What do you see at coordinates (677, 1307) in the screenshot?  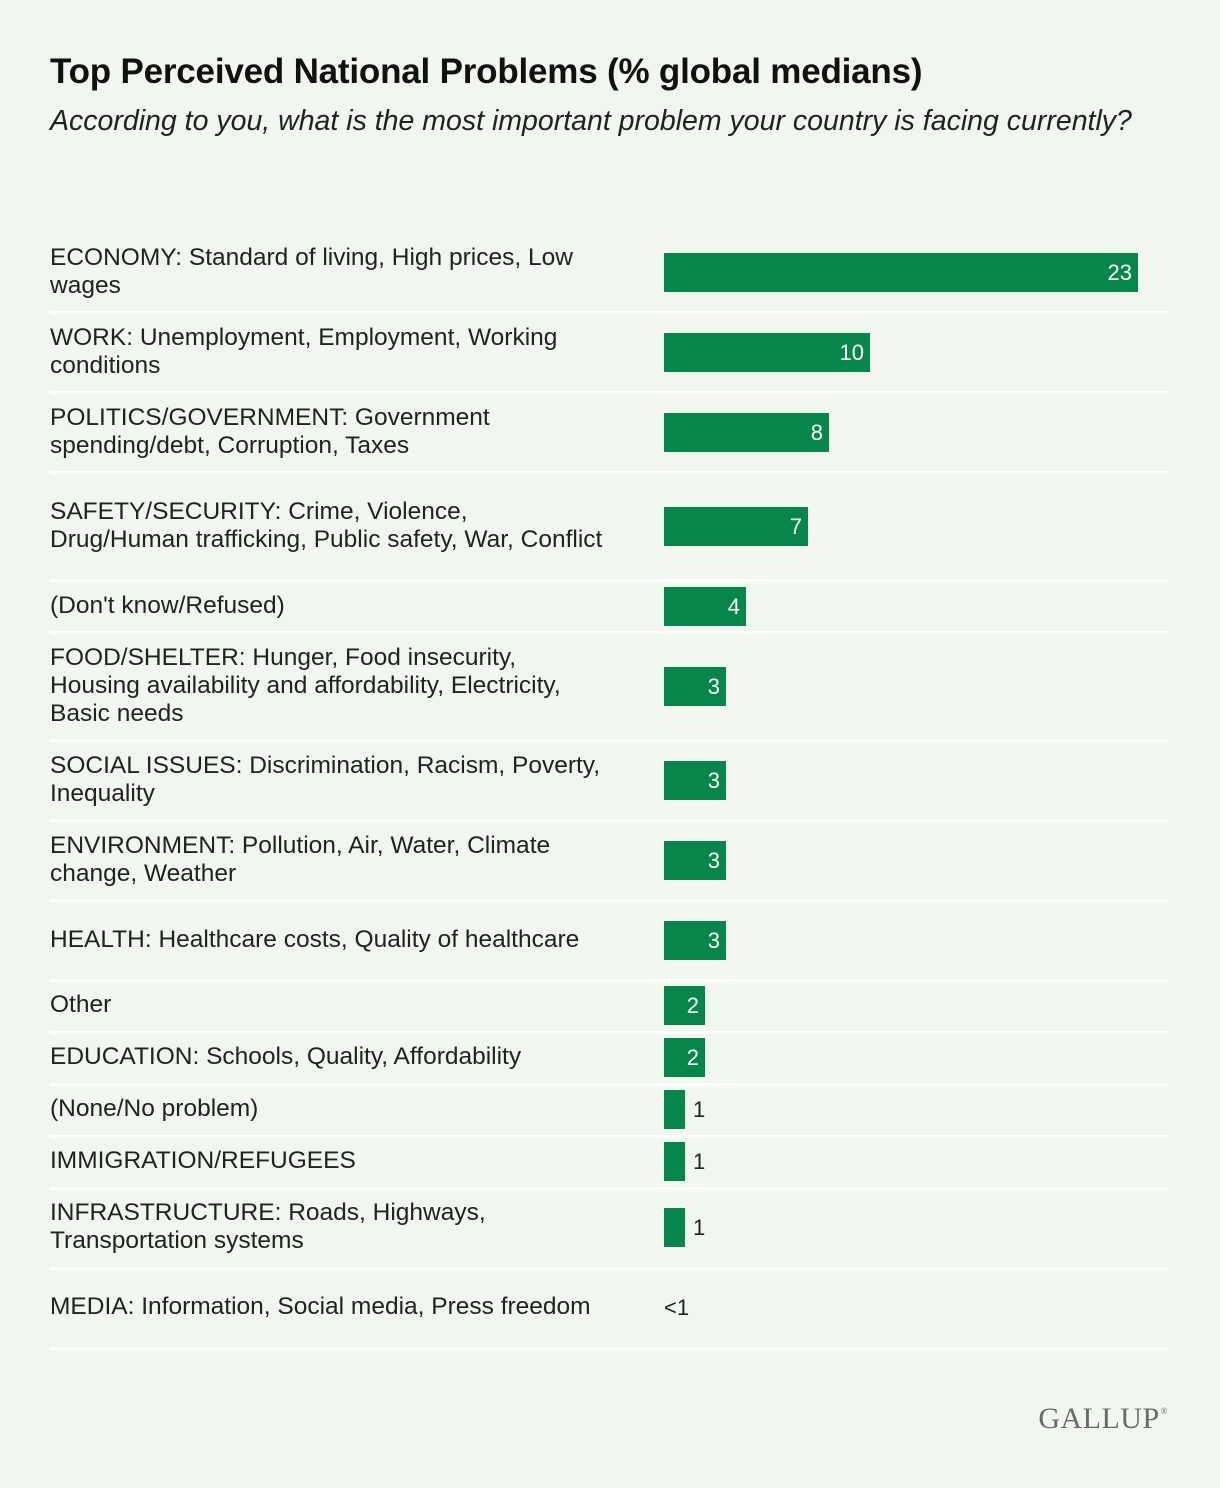 I see `data-label: <1` at bounding box center [677, 1307].